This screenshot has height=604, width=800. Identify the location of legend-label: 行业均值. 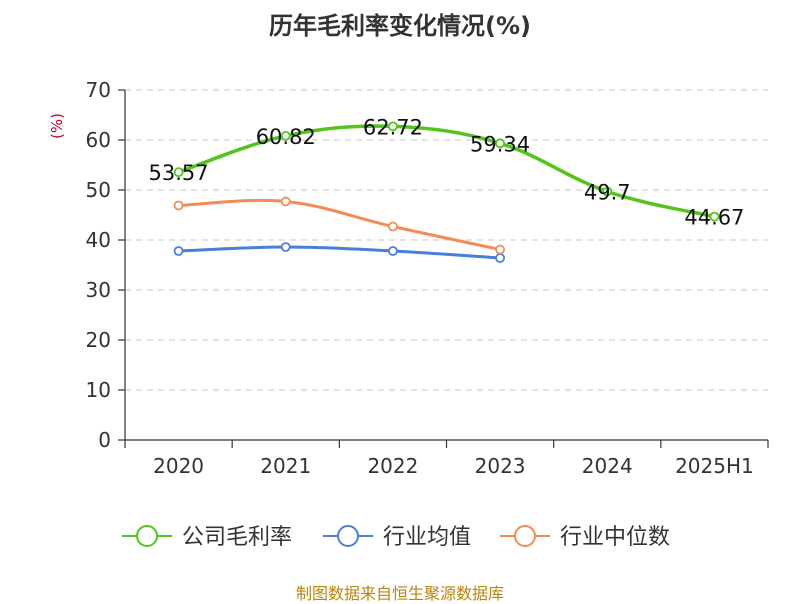
(427, 537).